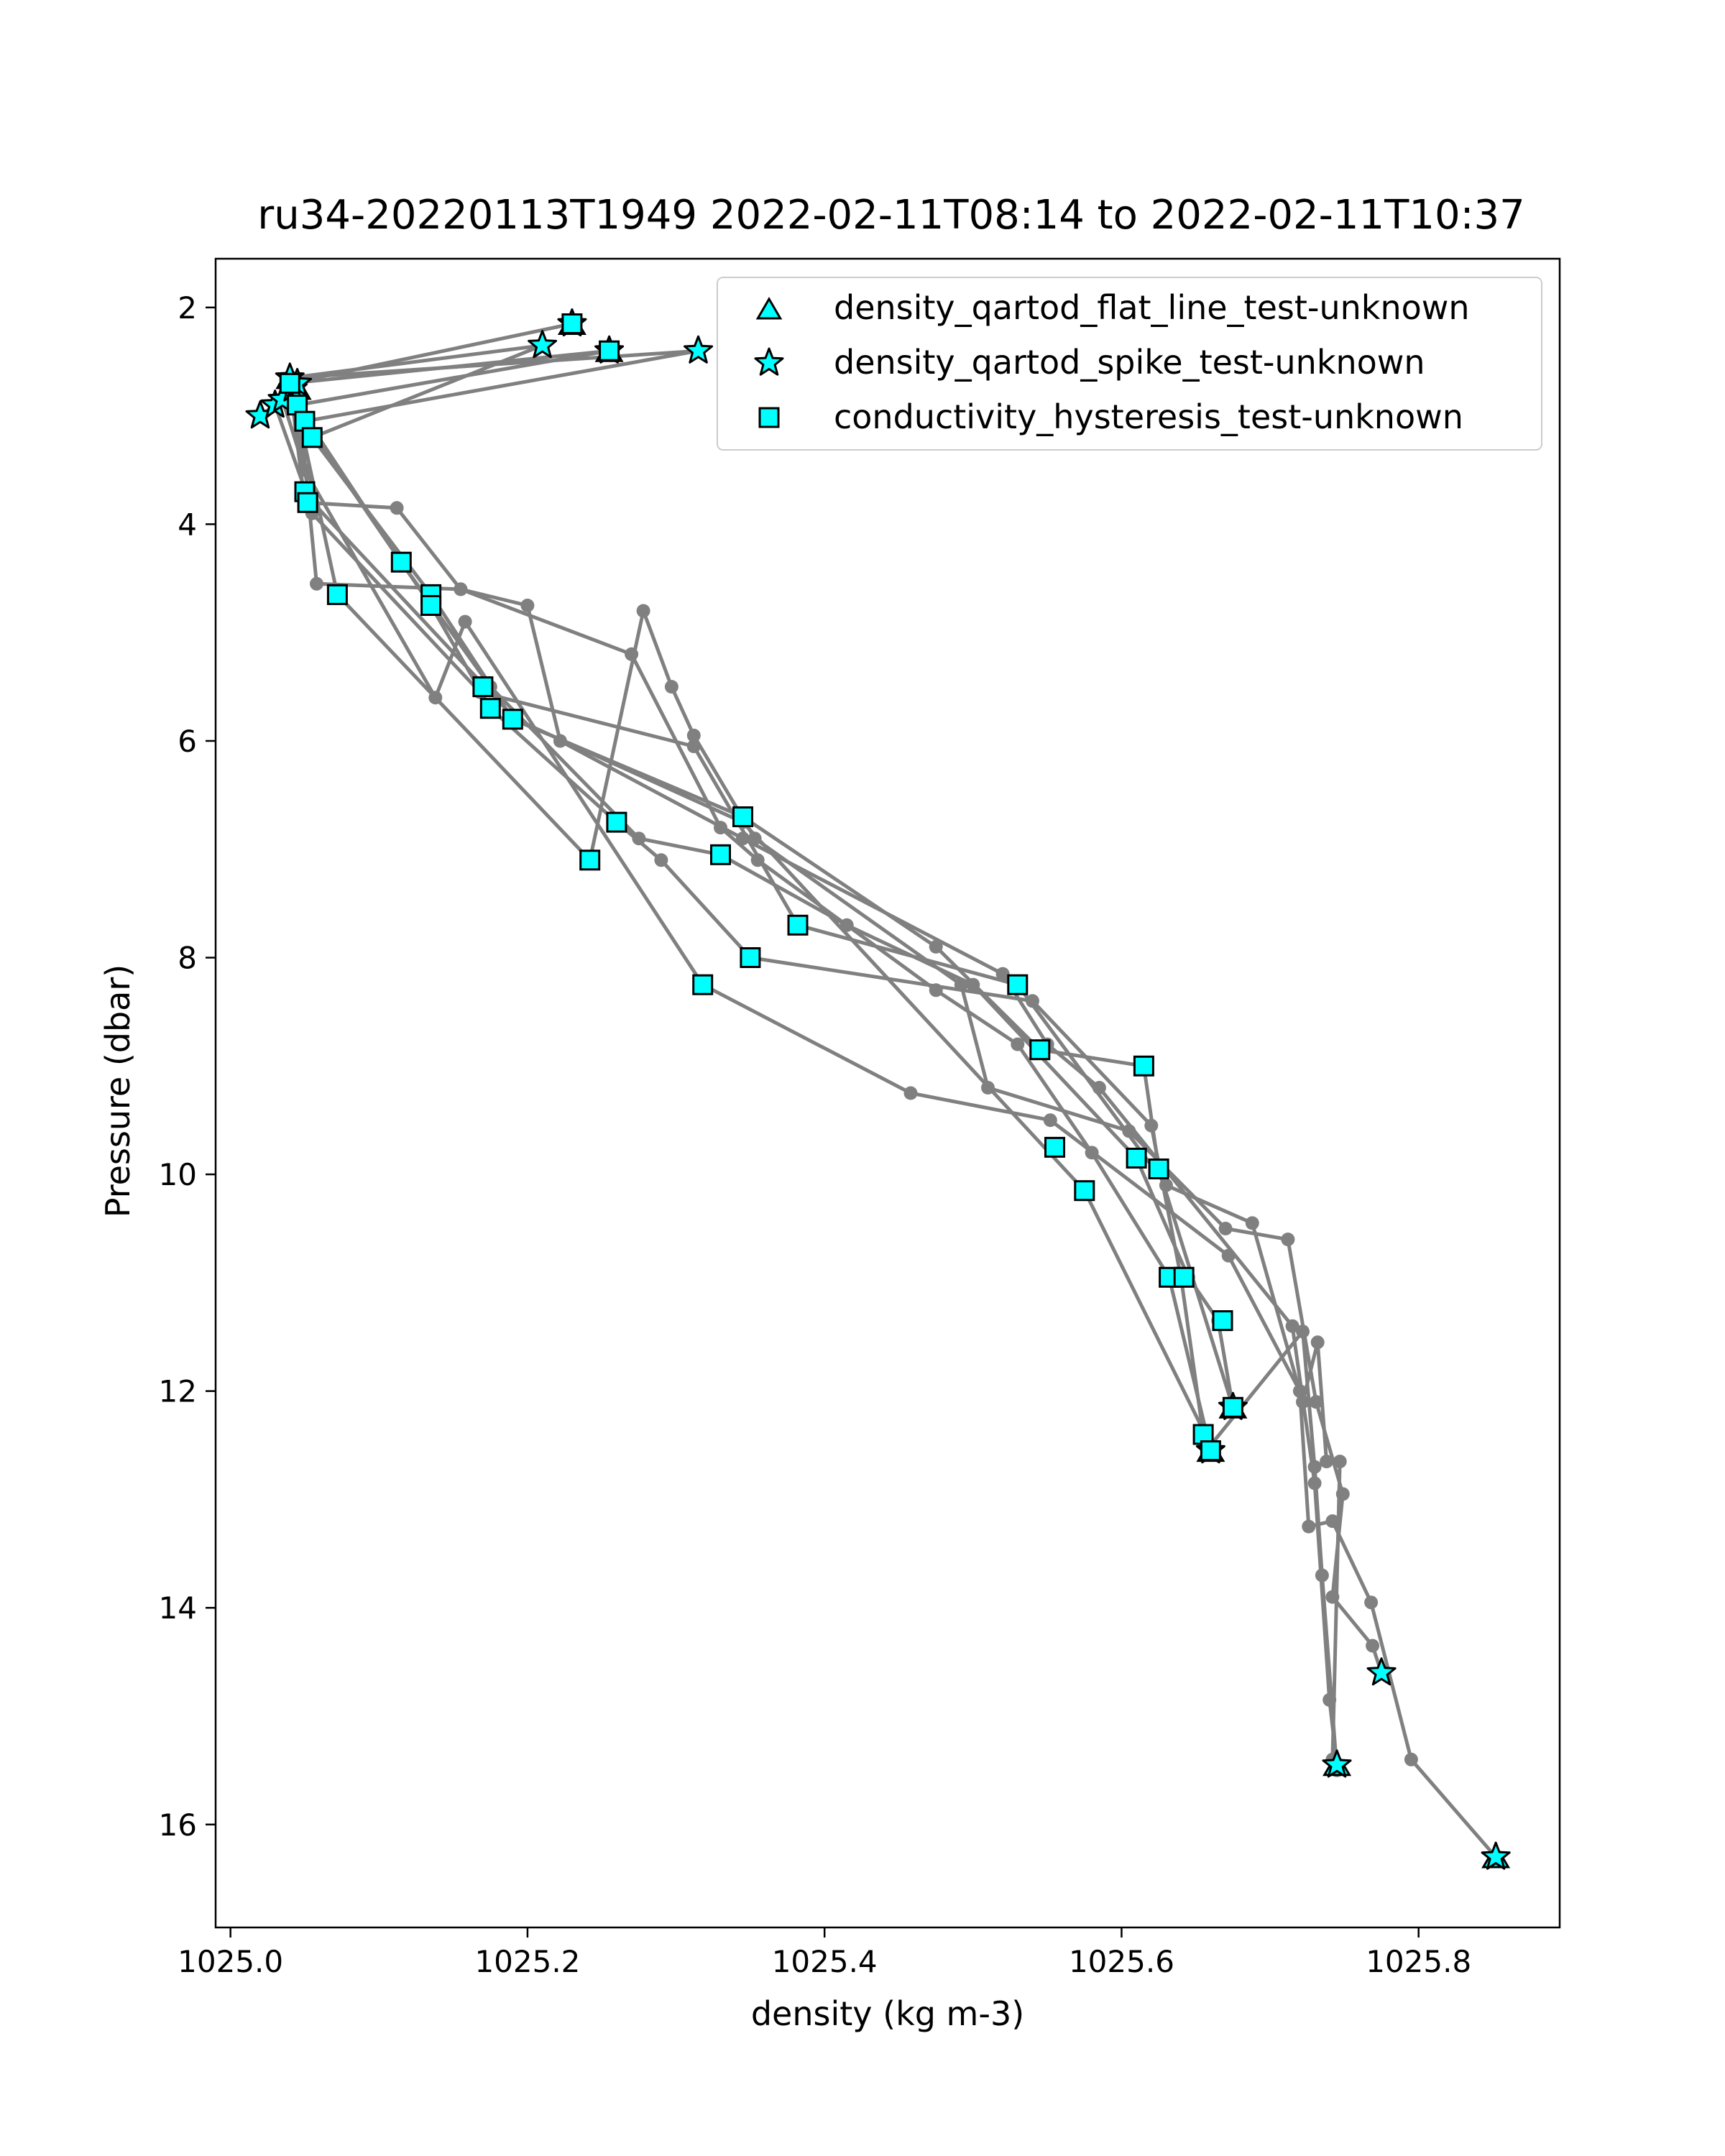 This screenshot has height=2156, width=1725. What do you see at coordinates (1152, 307) in the screenshot?
I see `legend-label-flat-line: density_qartod_flat_line_test-unknown` at bounding box center [1152, 307].